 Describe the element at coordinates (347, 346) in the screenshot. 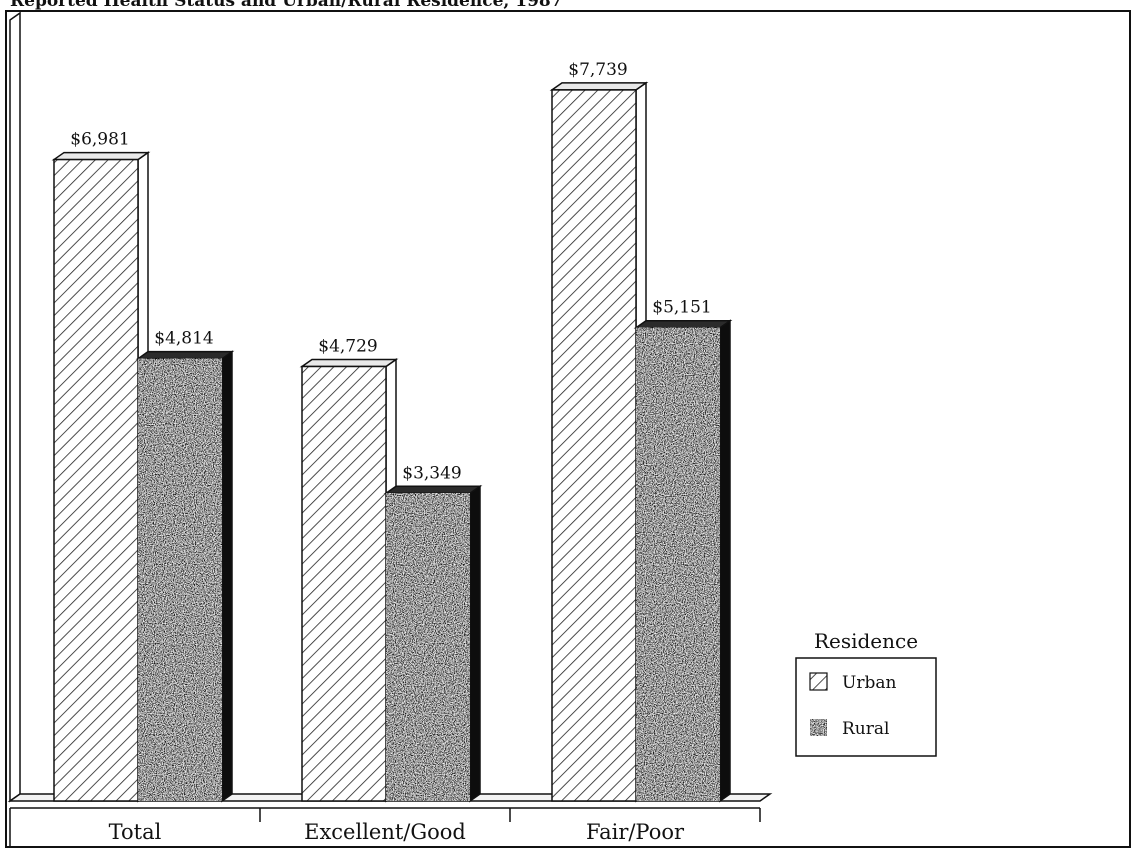

I see `data-label-urban: $4,729` at that location.